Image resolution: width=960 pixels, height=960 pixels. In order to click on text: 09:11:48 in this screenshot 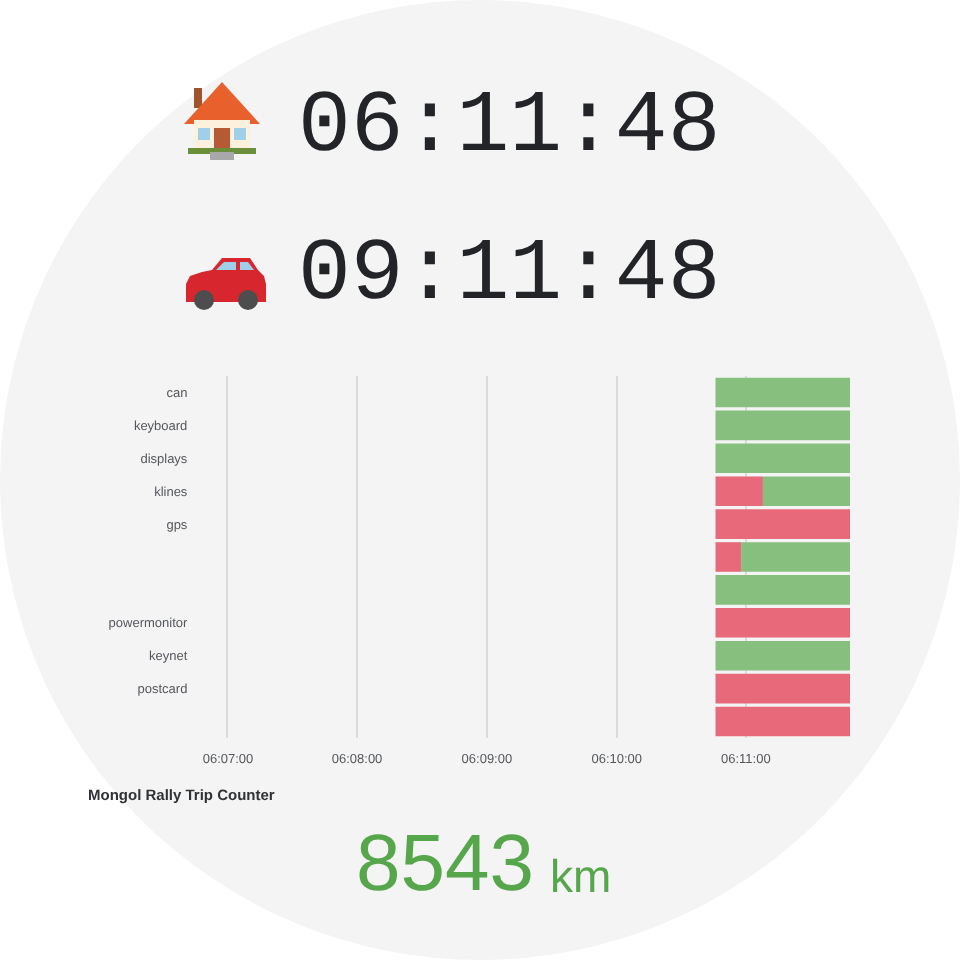, I will do `click(509, 276)`.